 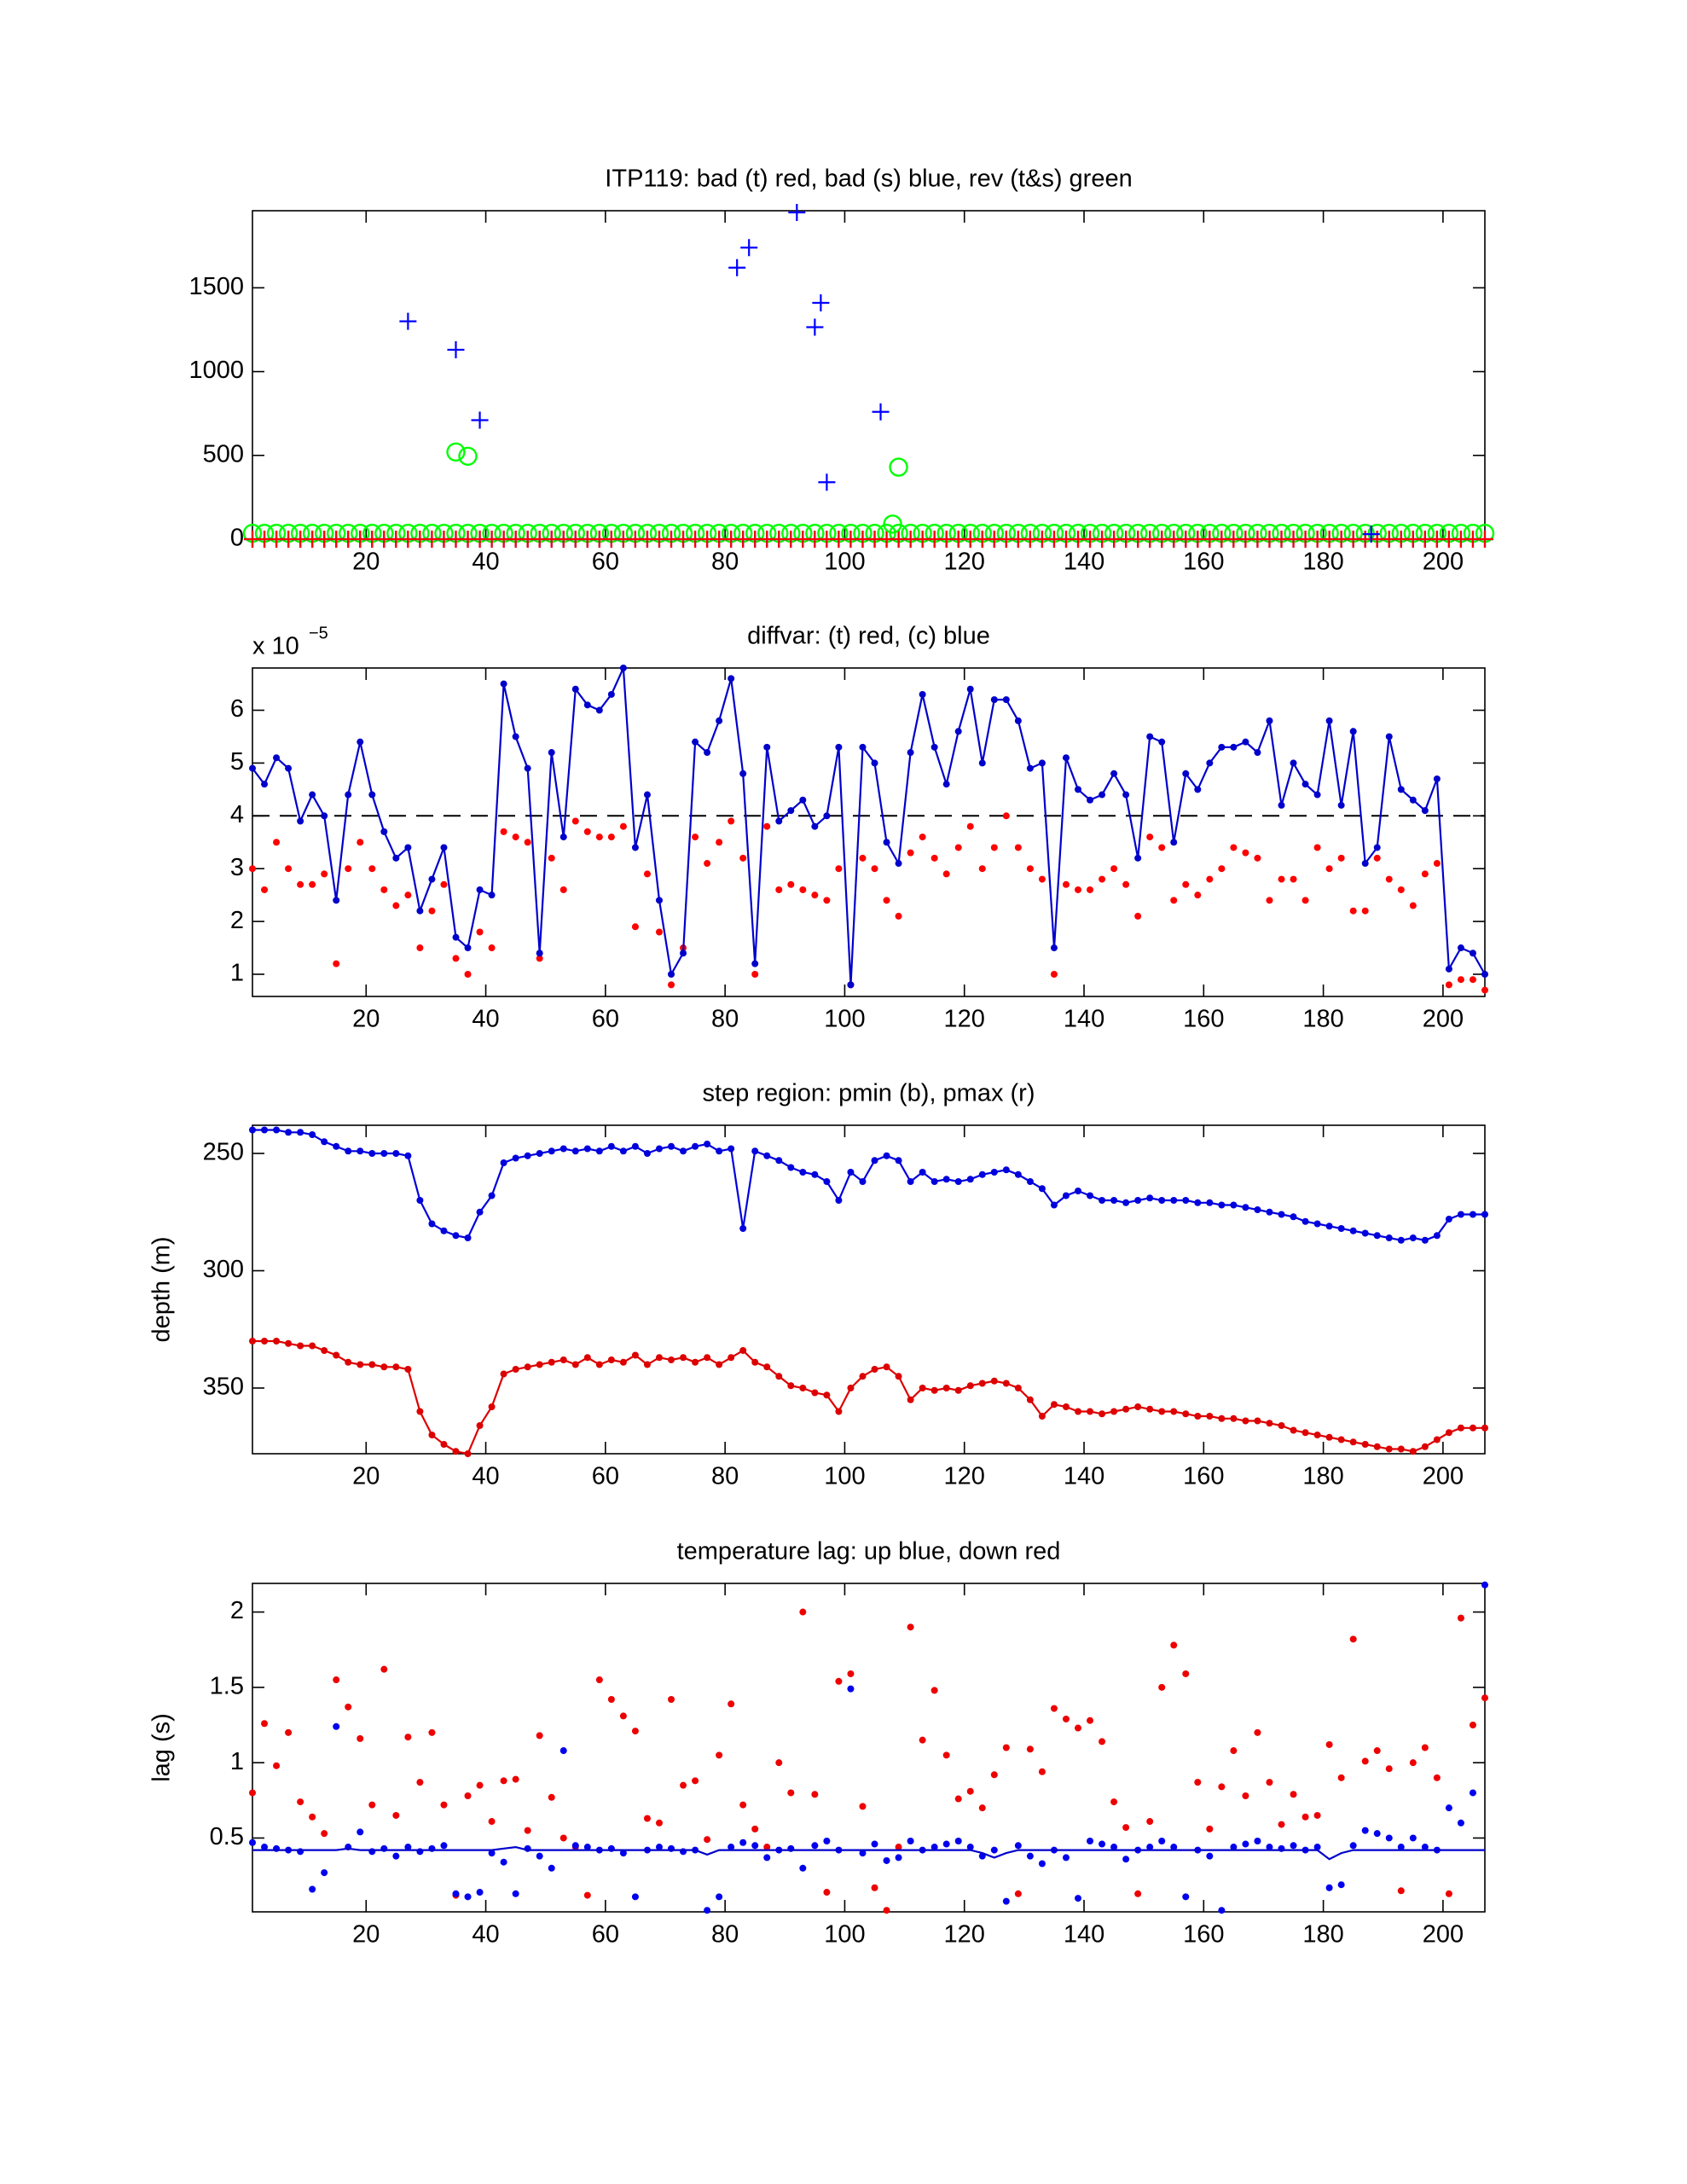 What do you see at coordinates (468, 456) in the screenshot?
I see `circle-marker` at bounding box center [468, 456].